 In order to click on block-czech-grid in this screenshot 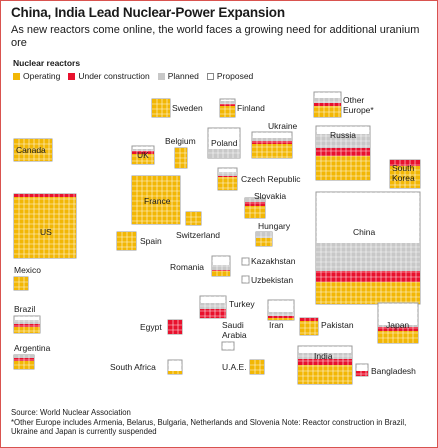, I will do `click(227, 179)`.